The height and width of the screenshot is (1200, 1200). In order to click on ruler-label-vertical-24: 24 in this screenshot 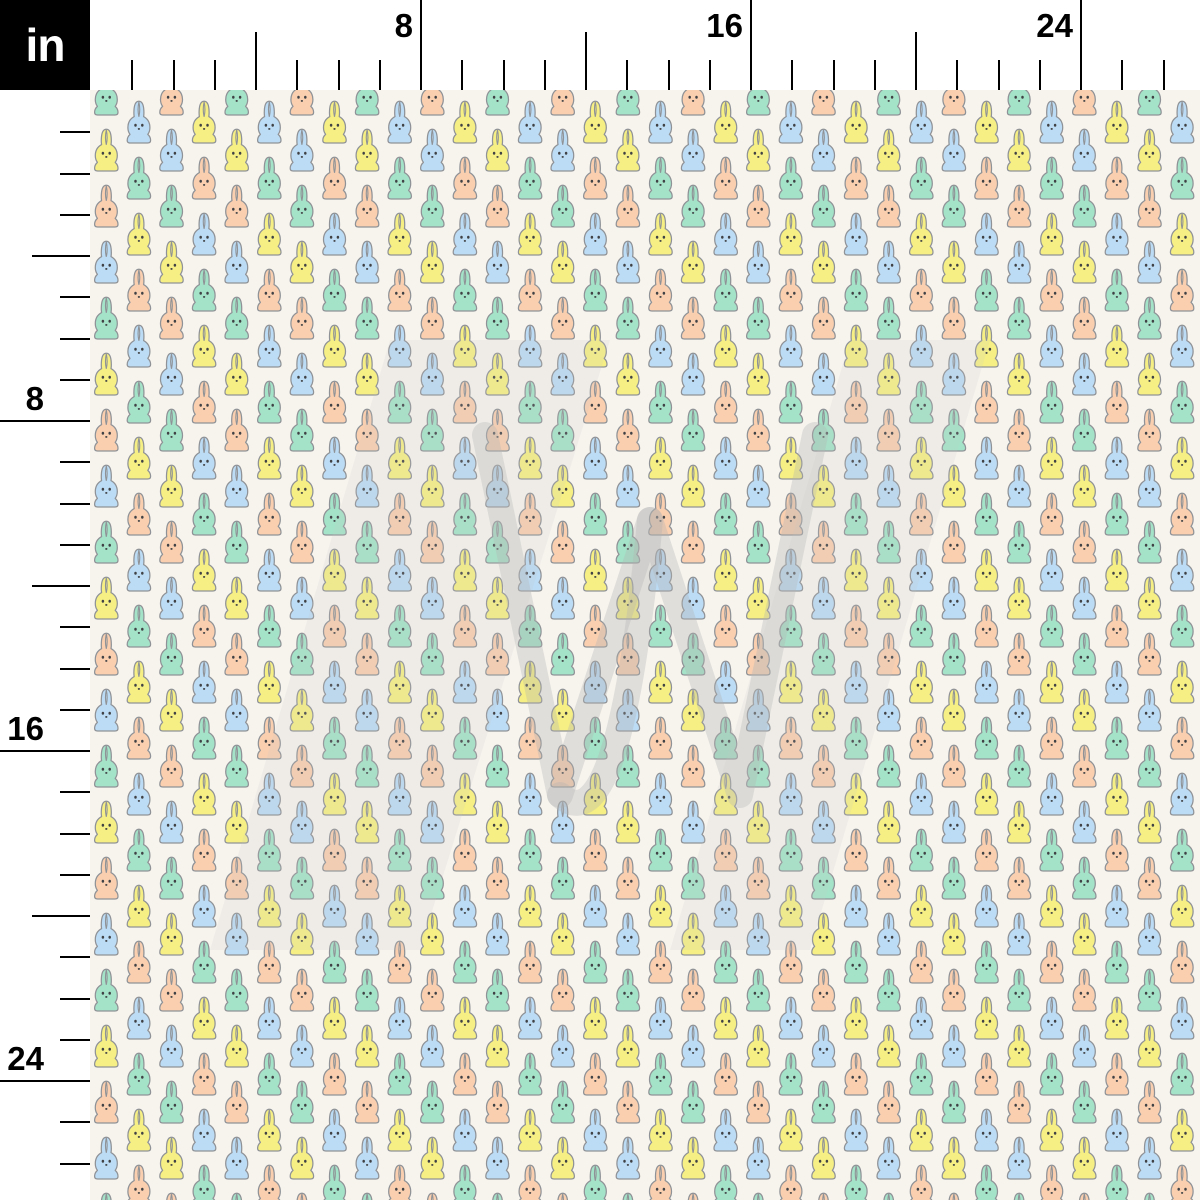, I will do `click(25, 1058)`.